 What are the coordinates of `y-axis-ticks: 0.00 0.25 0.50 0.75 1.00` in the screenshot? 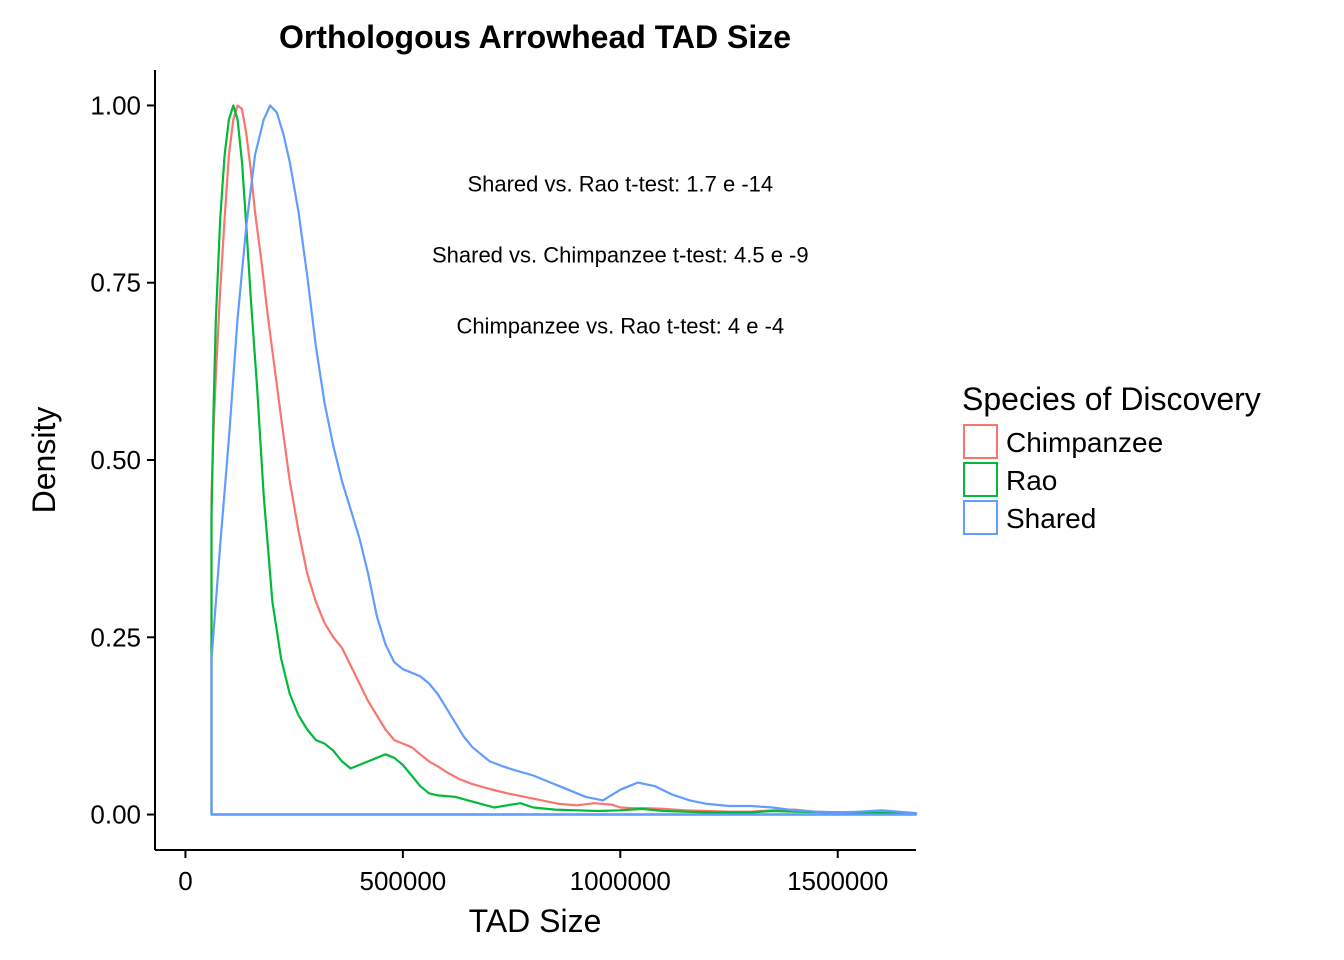 It's located at (122, 460).